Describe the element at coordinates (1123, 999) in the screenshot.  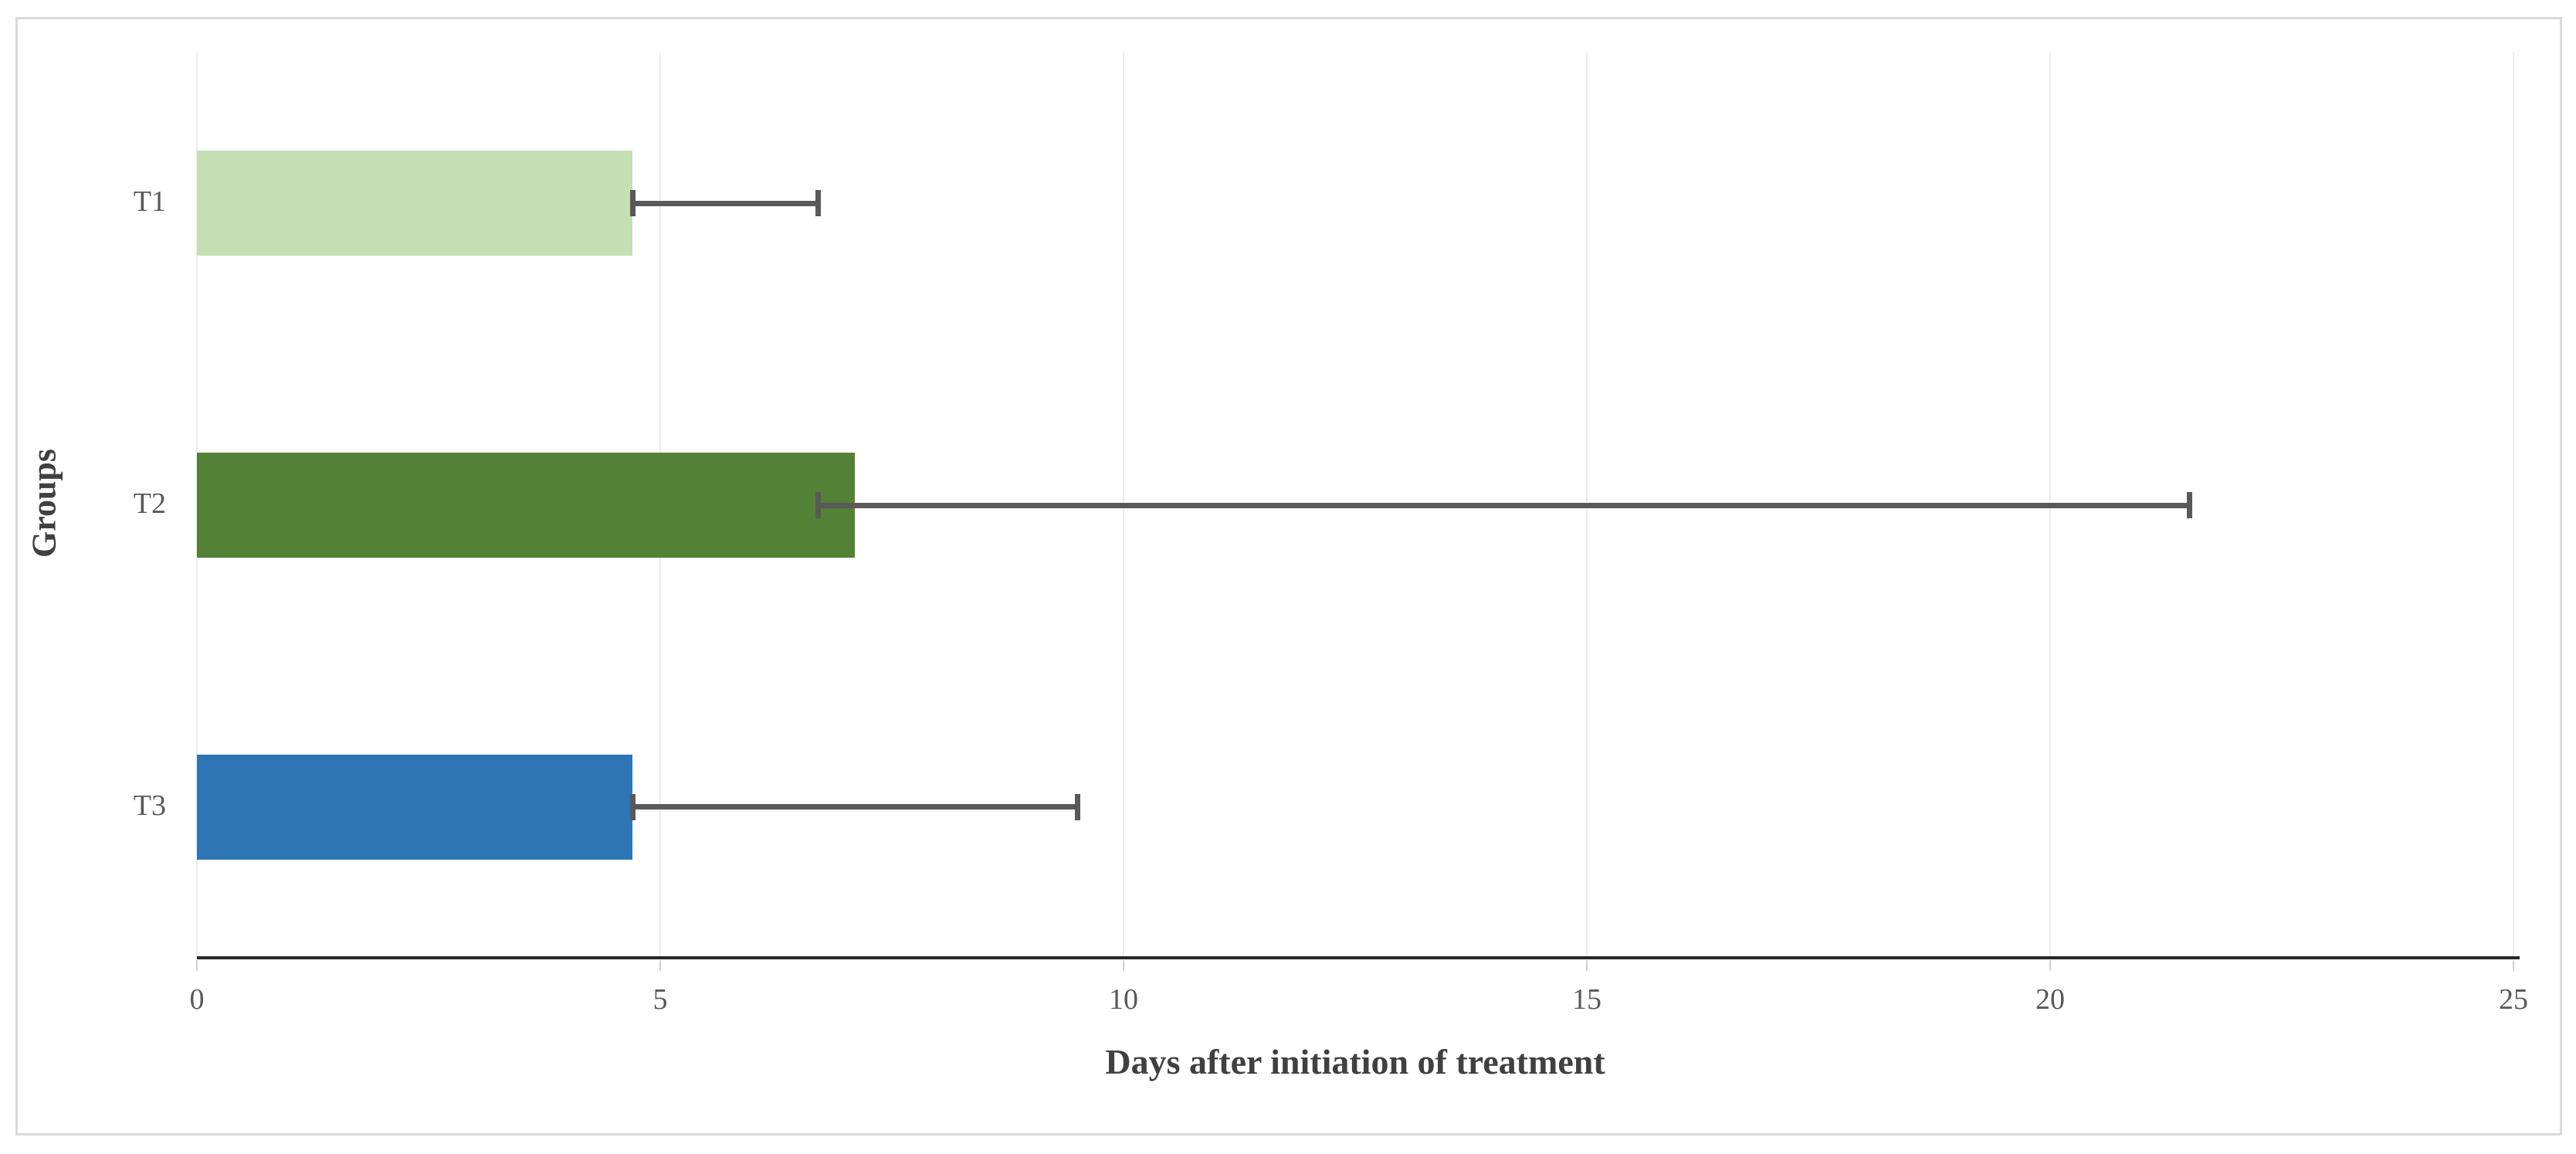
I see `x-tick-label: 10` at that location.